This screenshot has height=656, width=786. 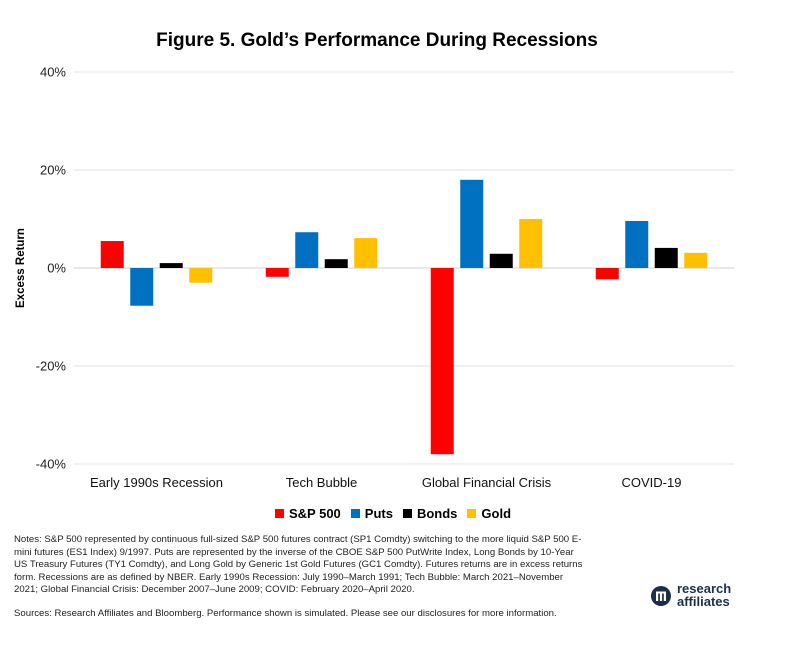 I want to click on legend-label: Bonds, so click(x=437, y=513).